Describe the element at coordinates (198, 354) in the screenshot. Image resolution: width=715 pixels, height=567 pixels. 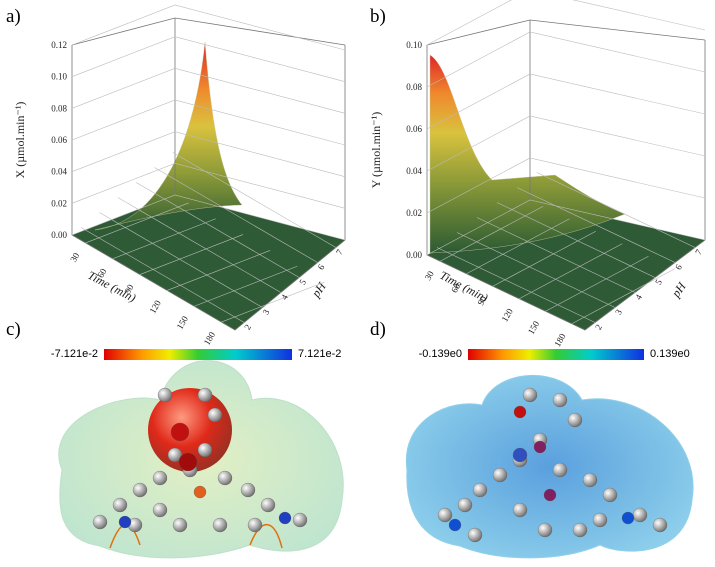
I see `colorbar` at that location.